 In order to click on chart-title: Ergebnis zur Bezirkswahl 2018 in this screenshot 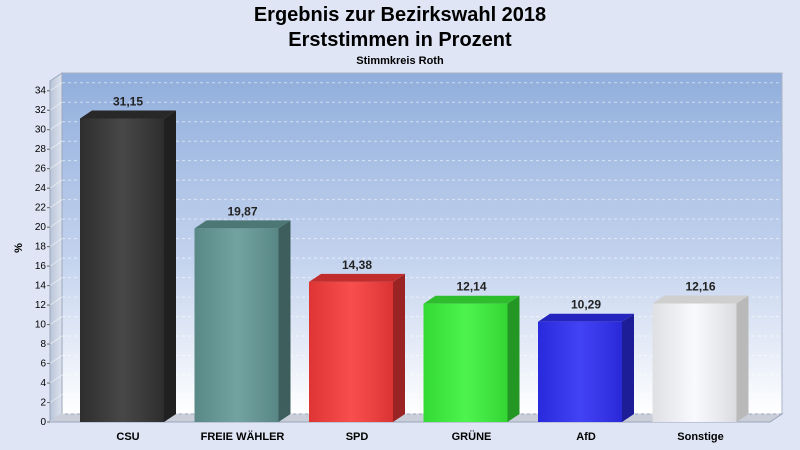, I will do `click(400, 15)`.